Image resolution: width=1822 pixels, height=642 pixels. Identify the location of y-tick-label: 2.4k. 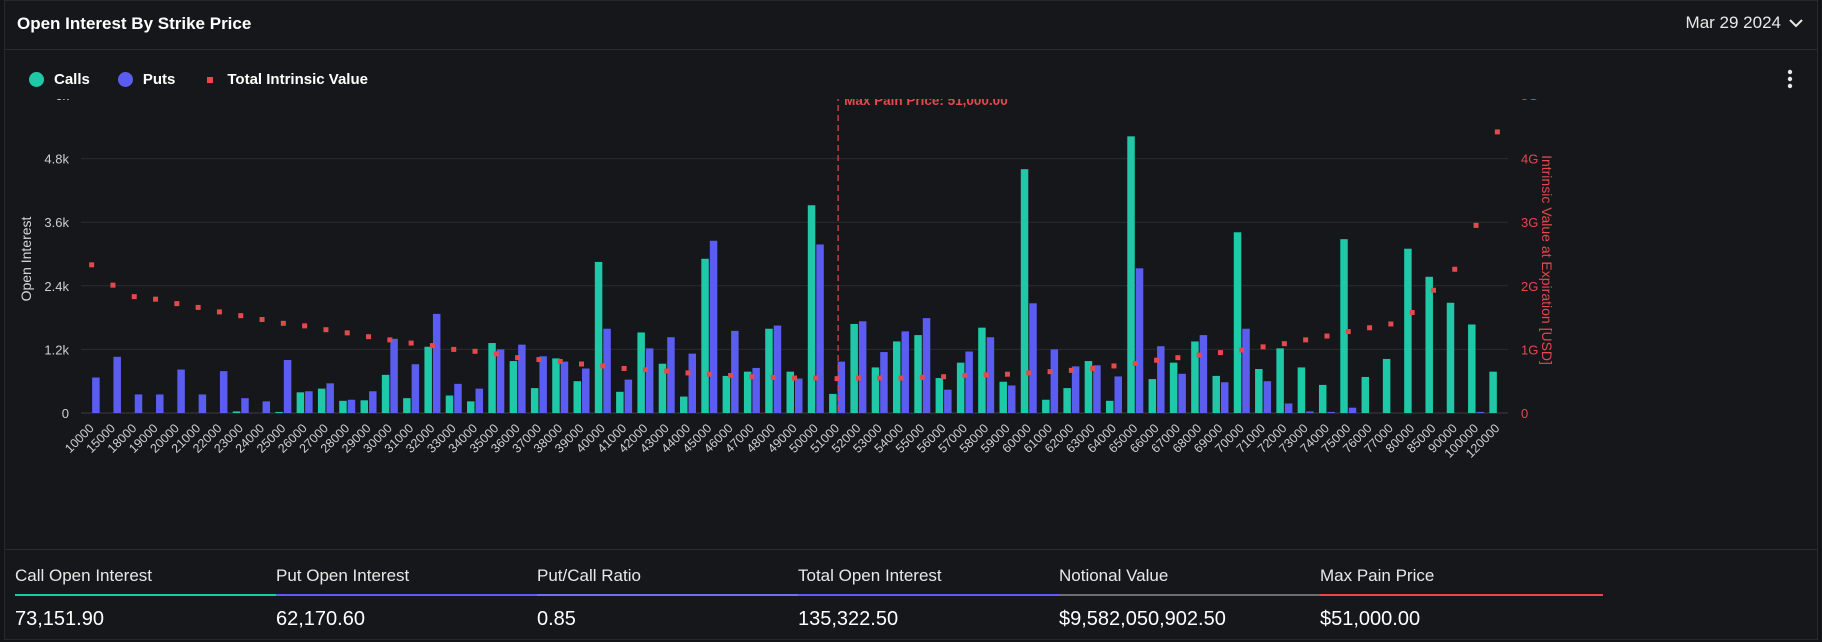
(56, 286).